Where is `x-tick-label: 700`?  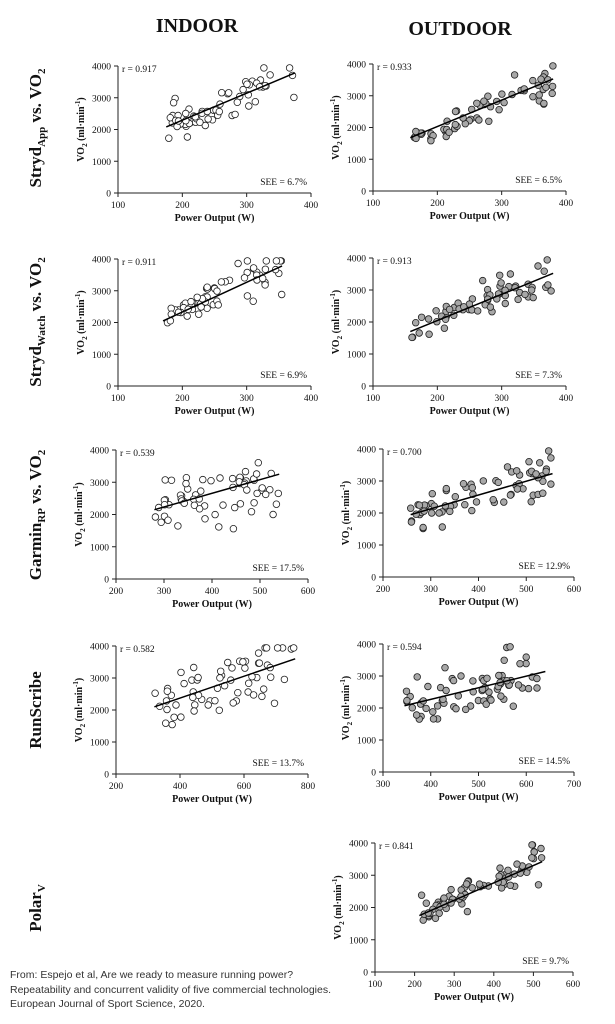 x-tick-label: 700 is located at coordinates (574, 785).